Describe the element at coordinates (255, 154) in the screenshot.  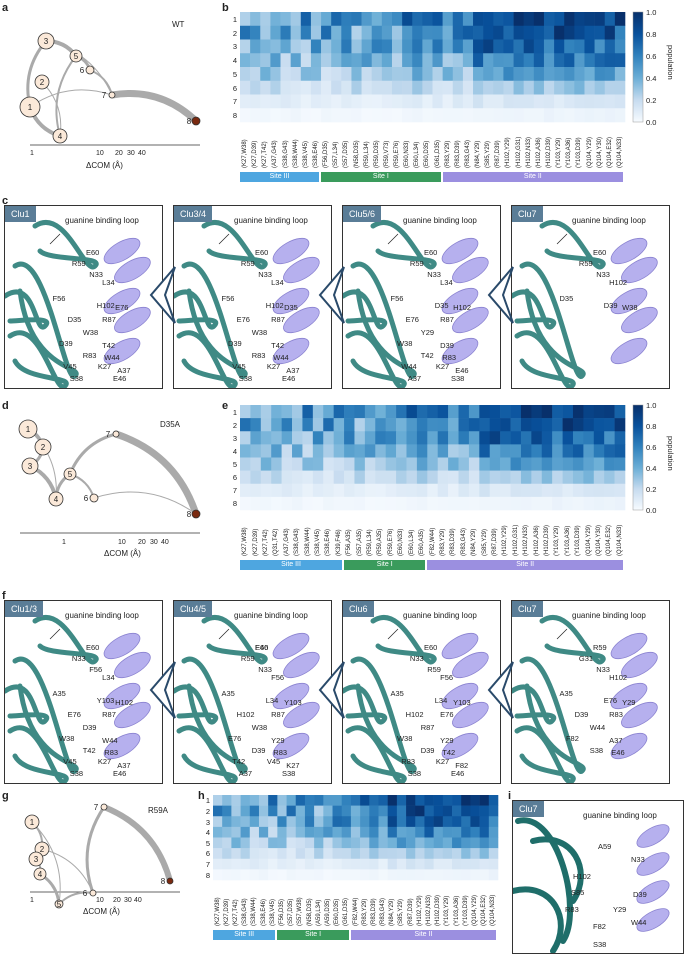
I see `heatmap-b-col-label: (K27,D39)` at that location.